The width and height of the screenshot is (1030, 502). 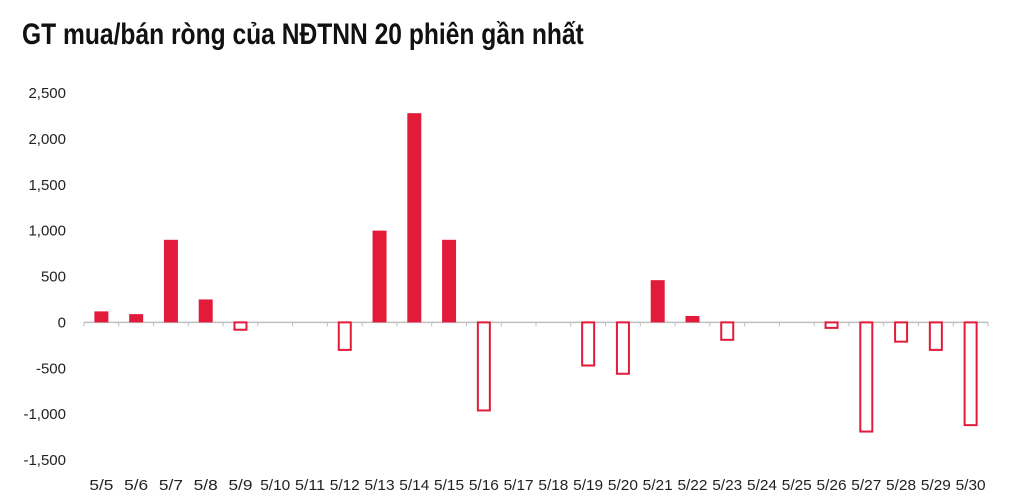 I want to click on x-tick-label: 5/23, so click(x=727, y=485).